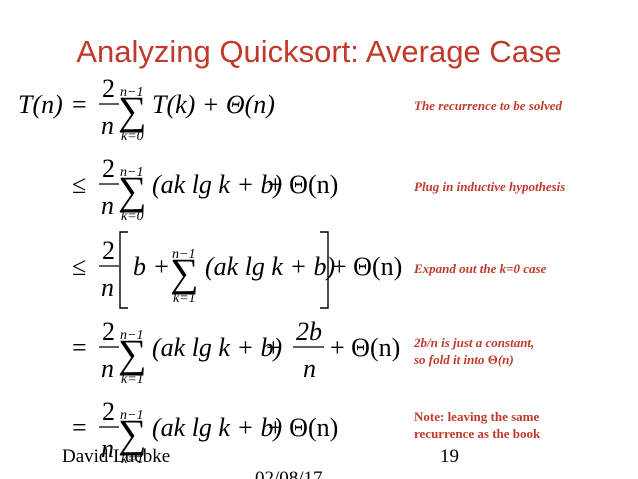 The image size is (638, 479). Describe the element at coordinates (490, 186) in the screenshot. I see `annotation-inductive: Plug in inductive hypothesis` at that location.